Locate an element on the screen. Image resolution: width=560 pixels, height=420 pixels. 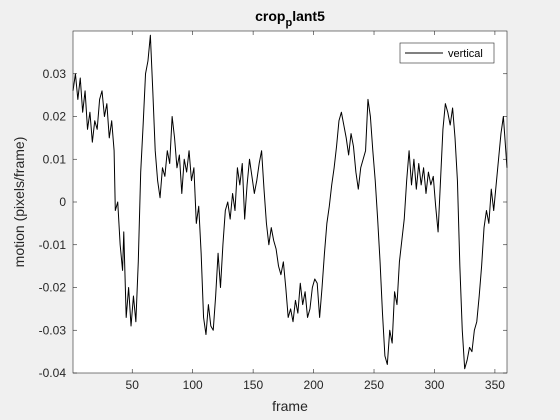
legend: vertical is located at coordinates (447, 53).